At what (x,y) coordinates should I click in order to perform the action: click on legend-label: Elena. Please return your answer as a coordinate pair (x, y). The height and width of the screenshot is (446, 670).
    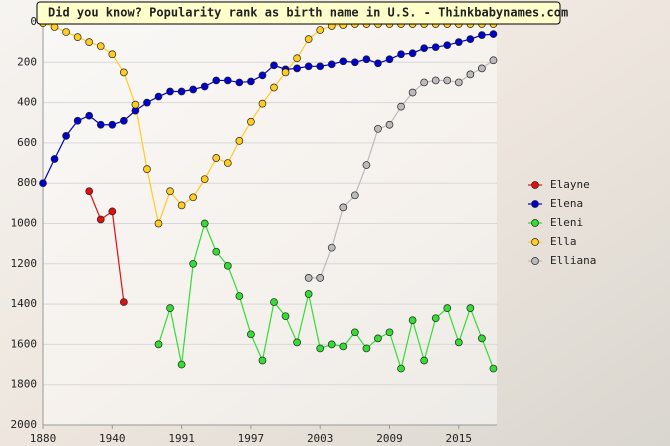
    Looking at the image, I should click on (566, 203).